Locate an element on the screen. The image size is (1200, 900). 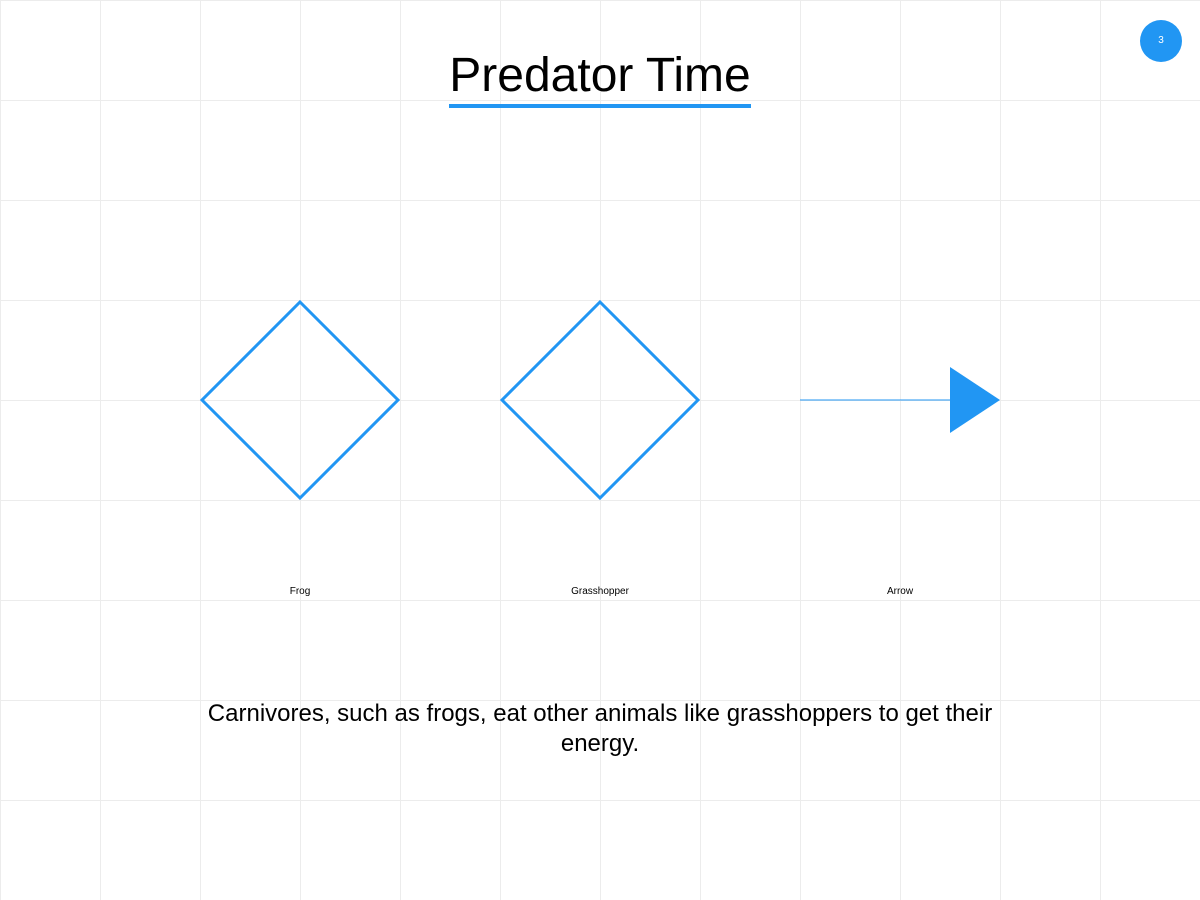
slide-title-text: Predator Time is located at coordinates (600, 78).